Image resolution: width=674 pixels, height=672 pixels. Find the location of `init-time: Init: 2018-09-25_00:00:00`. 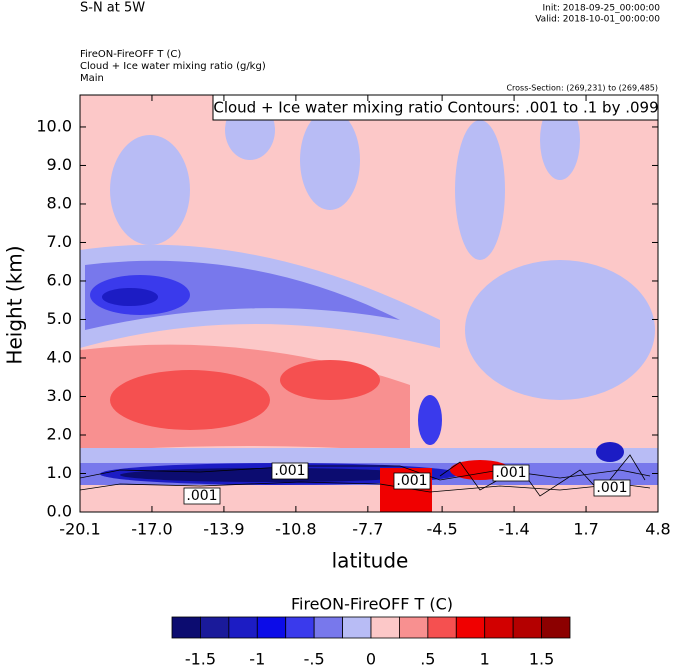

init-time: Init: 2018-09-25_00:00:00 is located at coordinates (601, 9).